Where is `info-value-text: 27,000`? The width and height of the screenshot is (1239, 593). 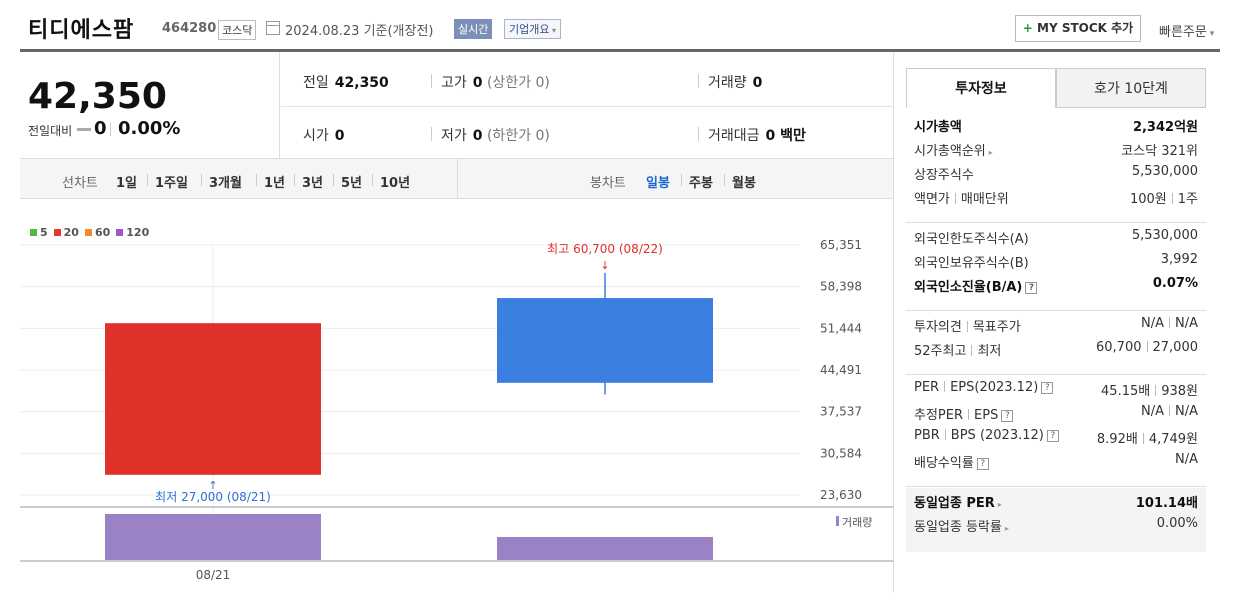
info-value-text: 27,000 is located at coordinates (1175, 347).